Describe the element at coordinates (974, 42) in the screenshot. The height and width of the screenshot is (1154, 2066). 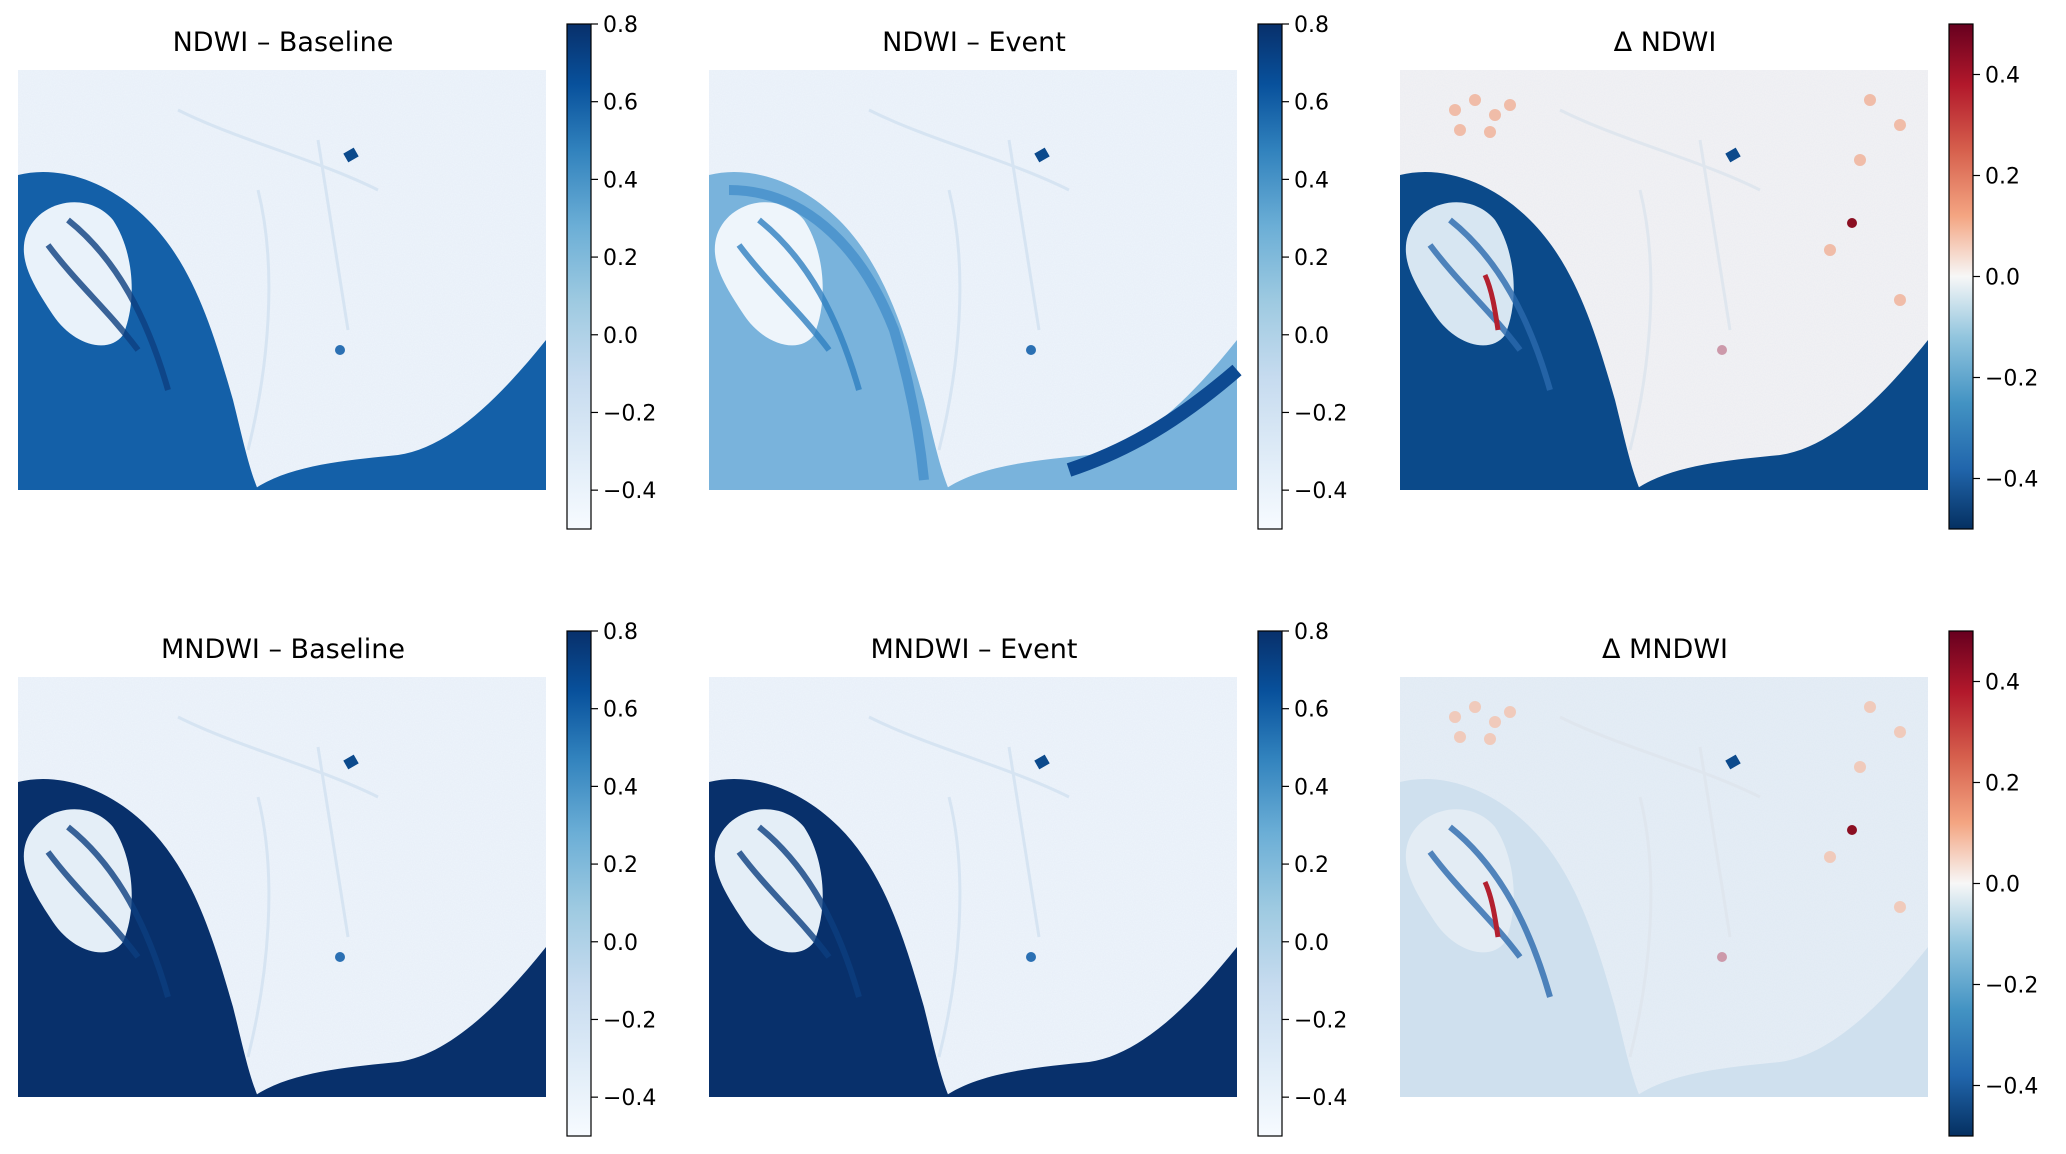
I see `panel-title: NDWI – Event` at that location.